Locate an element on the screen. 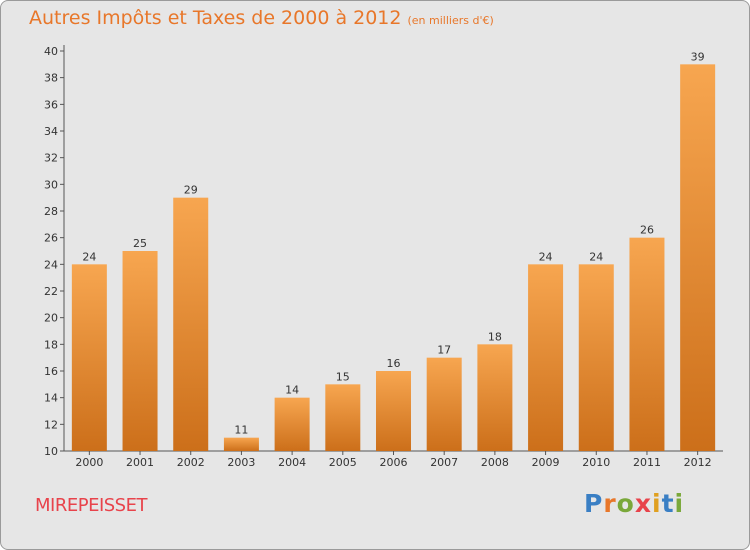  y-tick-label: 10 is located at coordinates (51, 451).